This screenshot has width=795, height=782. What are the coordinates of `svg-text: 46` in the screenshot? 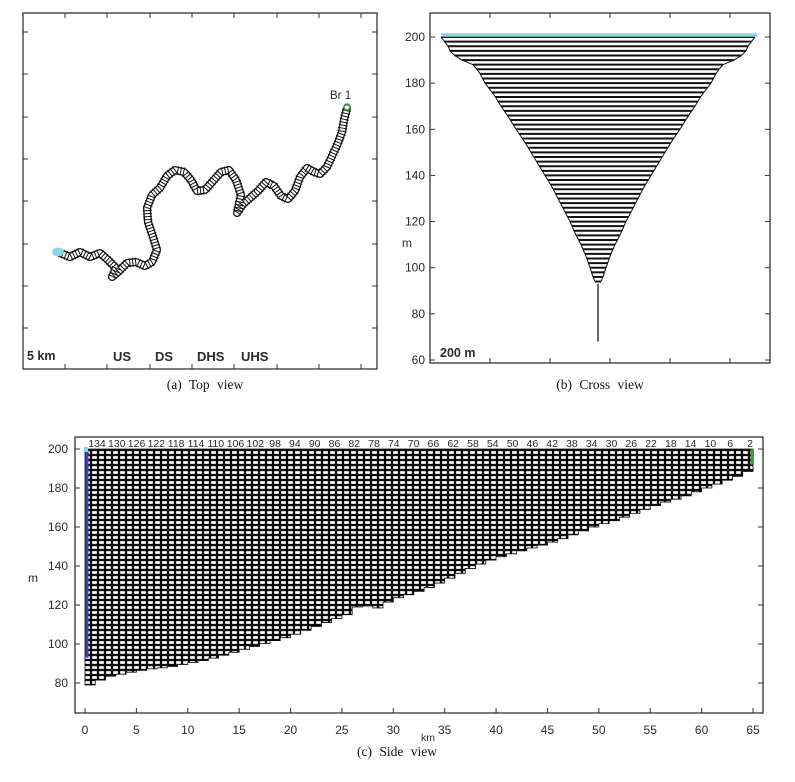 It's located at (532, 444).